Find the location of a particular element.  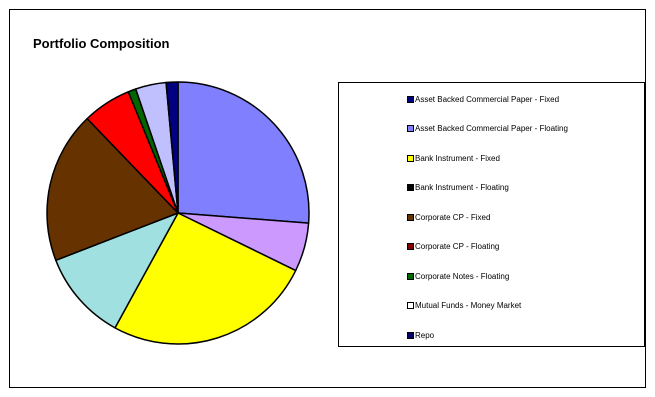

legend-label: Corporate Notes - Floating is located at coordinates (462, 276).